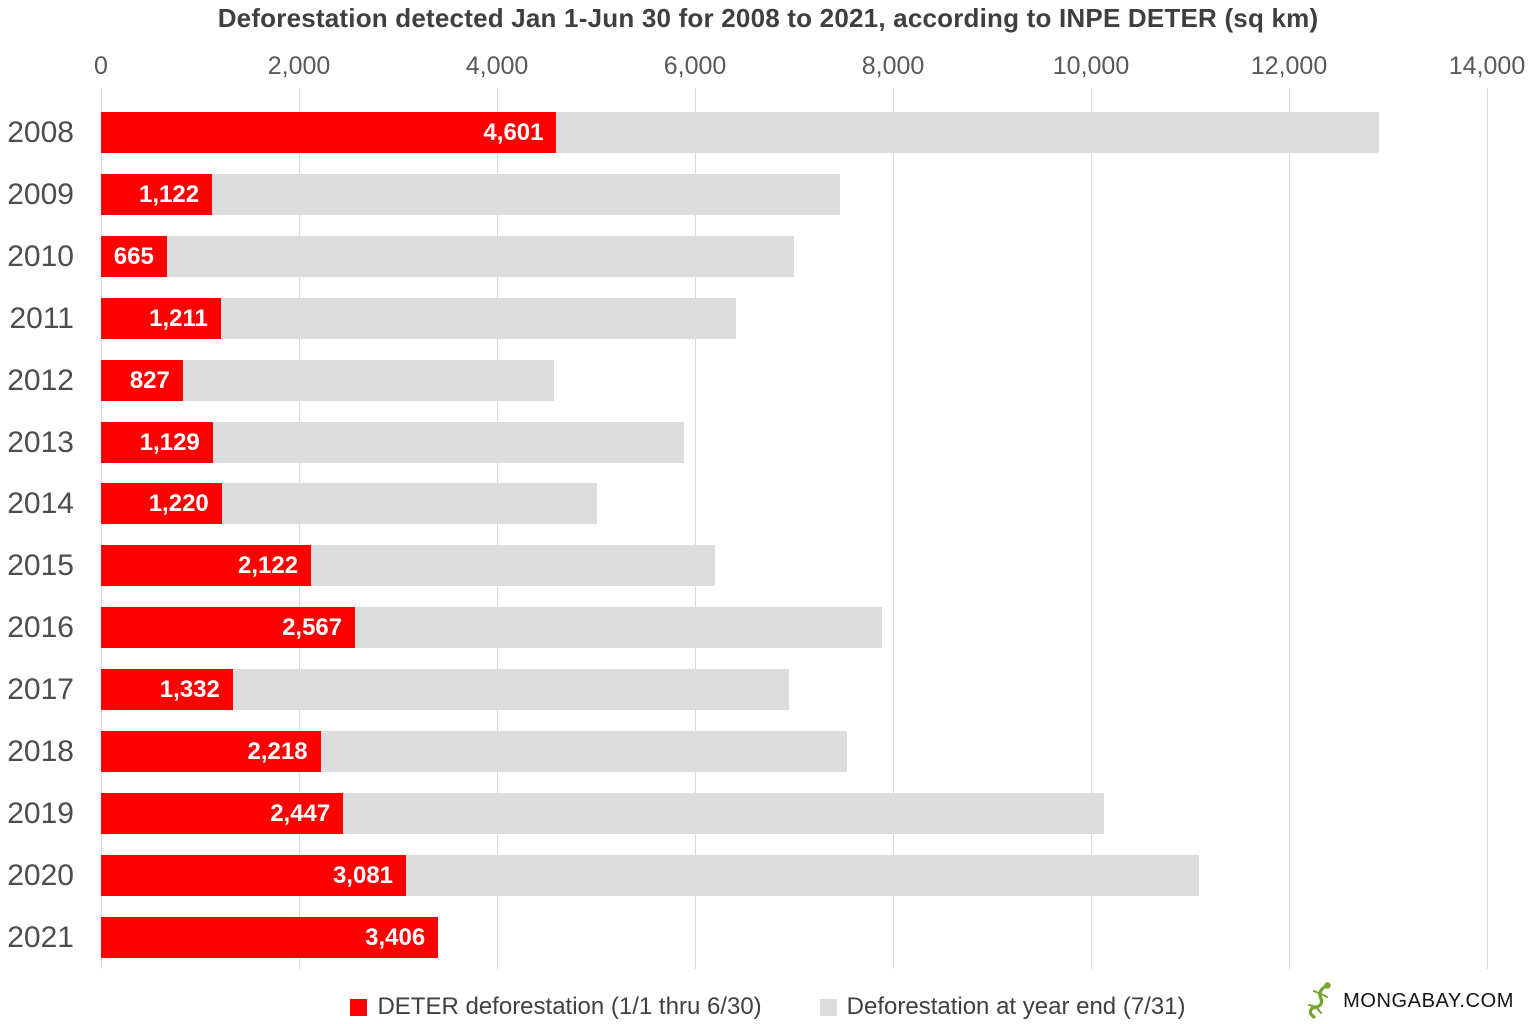 This screenshot has height=1024, width=1536. I want to click on bar-value-label: 1,122, so click(169, 194).